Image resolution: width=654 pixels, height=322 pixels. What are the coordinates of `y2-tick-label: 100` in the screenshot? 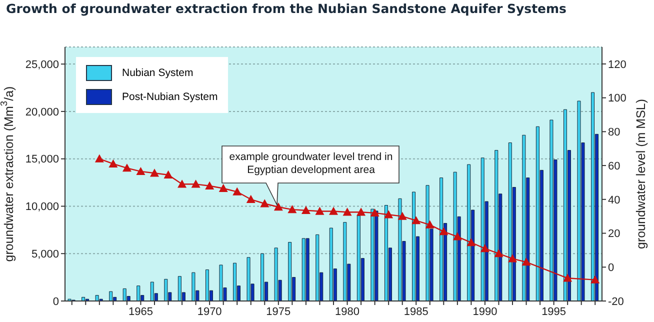 It's located at (617, 98).